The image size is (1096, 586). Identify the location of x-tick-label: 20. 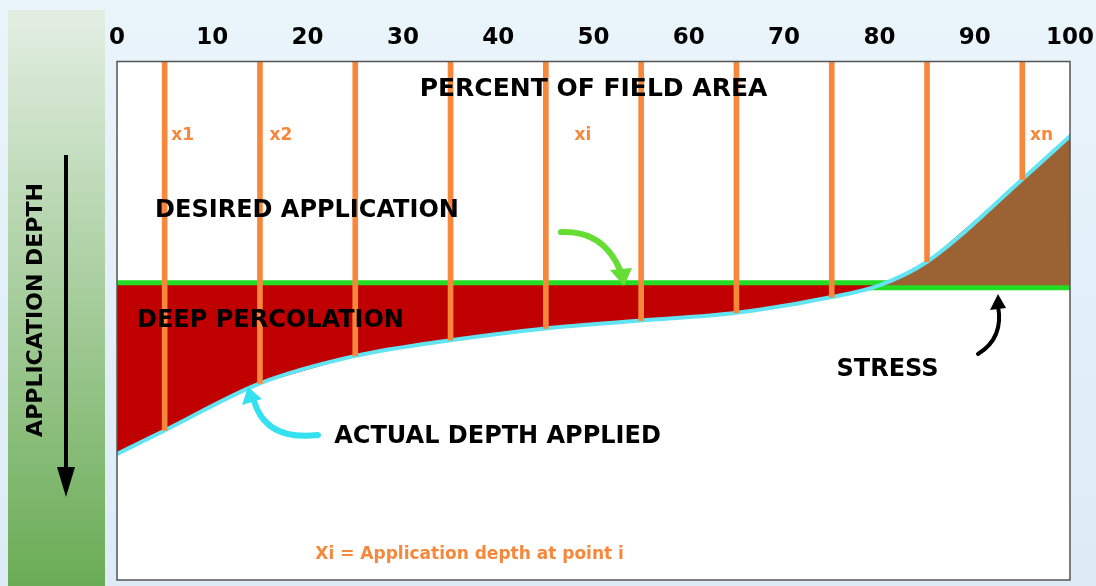
(307, 35).